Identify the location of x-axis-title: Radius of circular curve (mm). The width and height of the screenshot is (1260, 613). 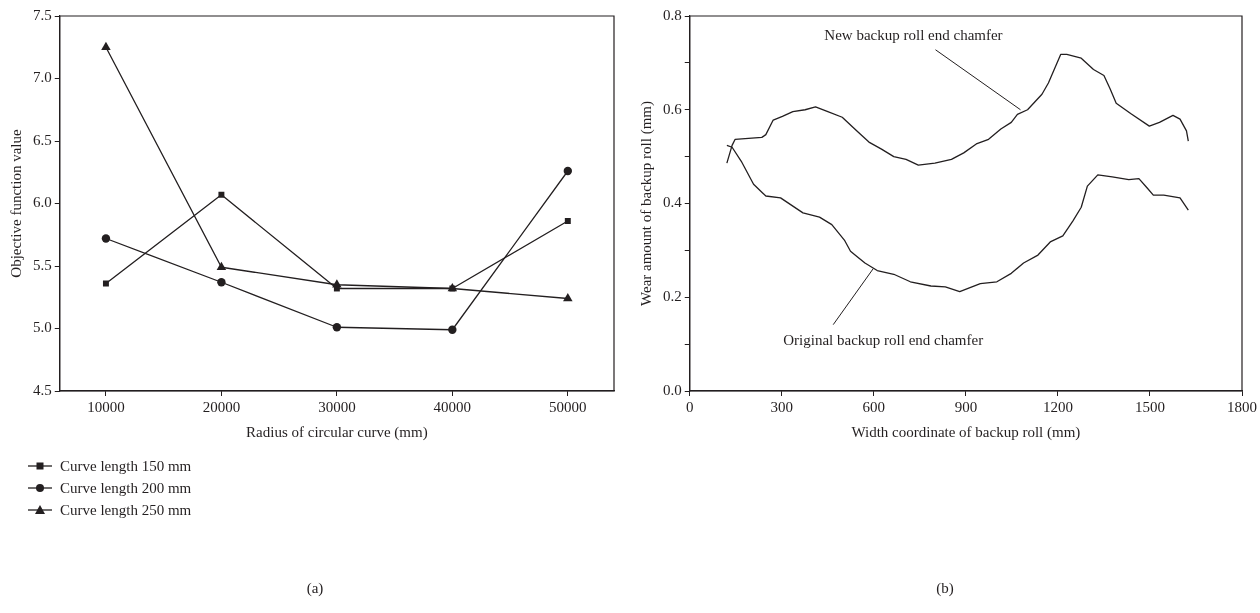
(337, 432).